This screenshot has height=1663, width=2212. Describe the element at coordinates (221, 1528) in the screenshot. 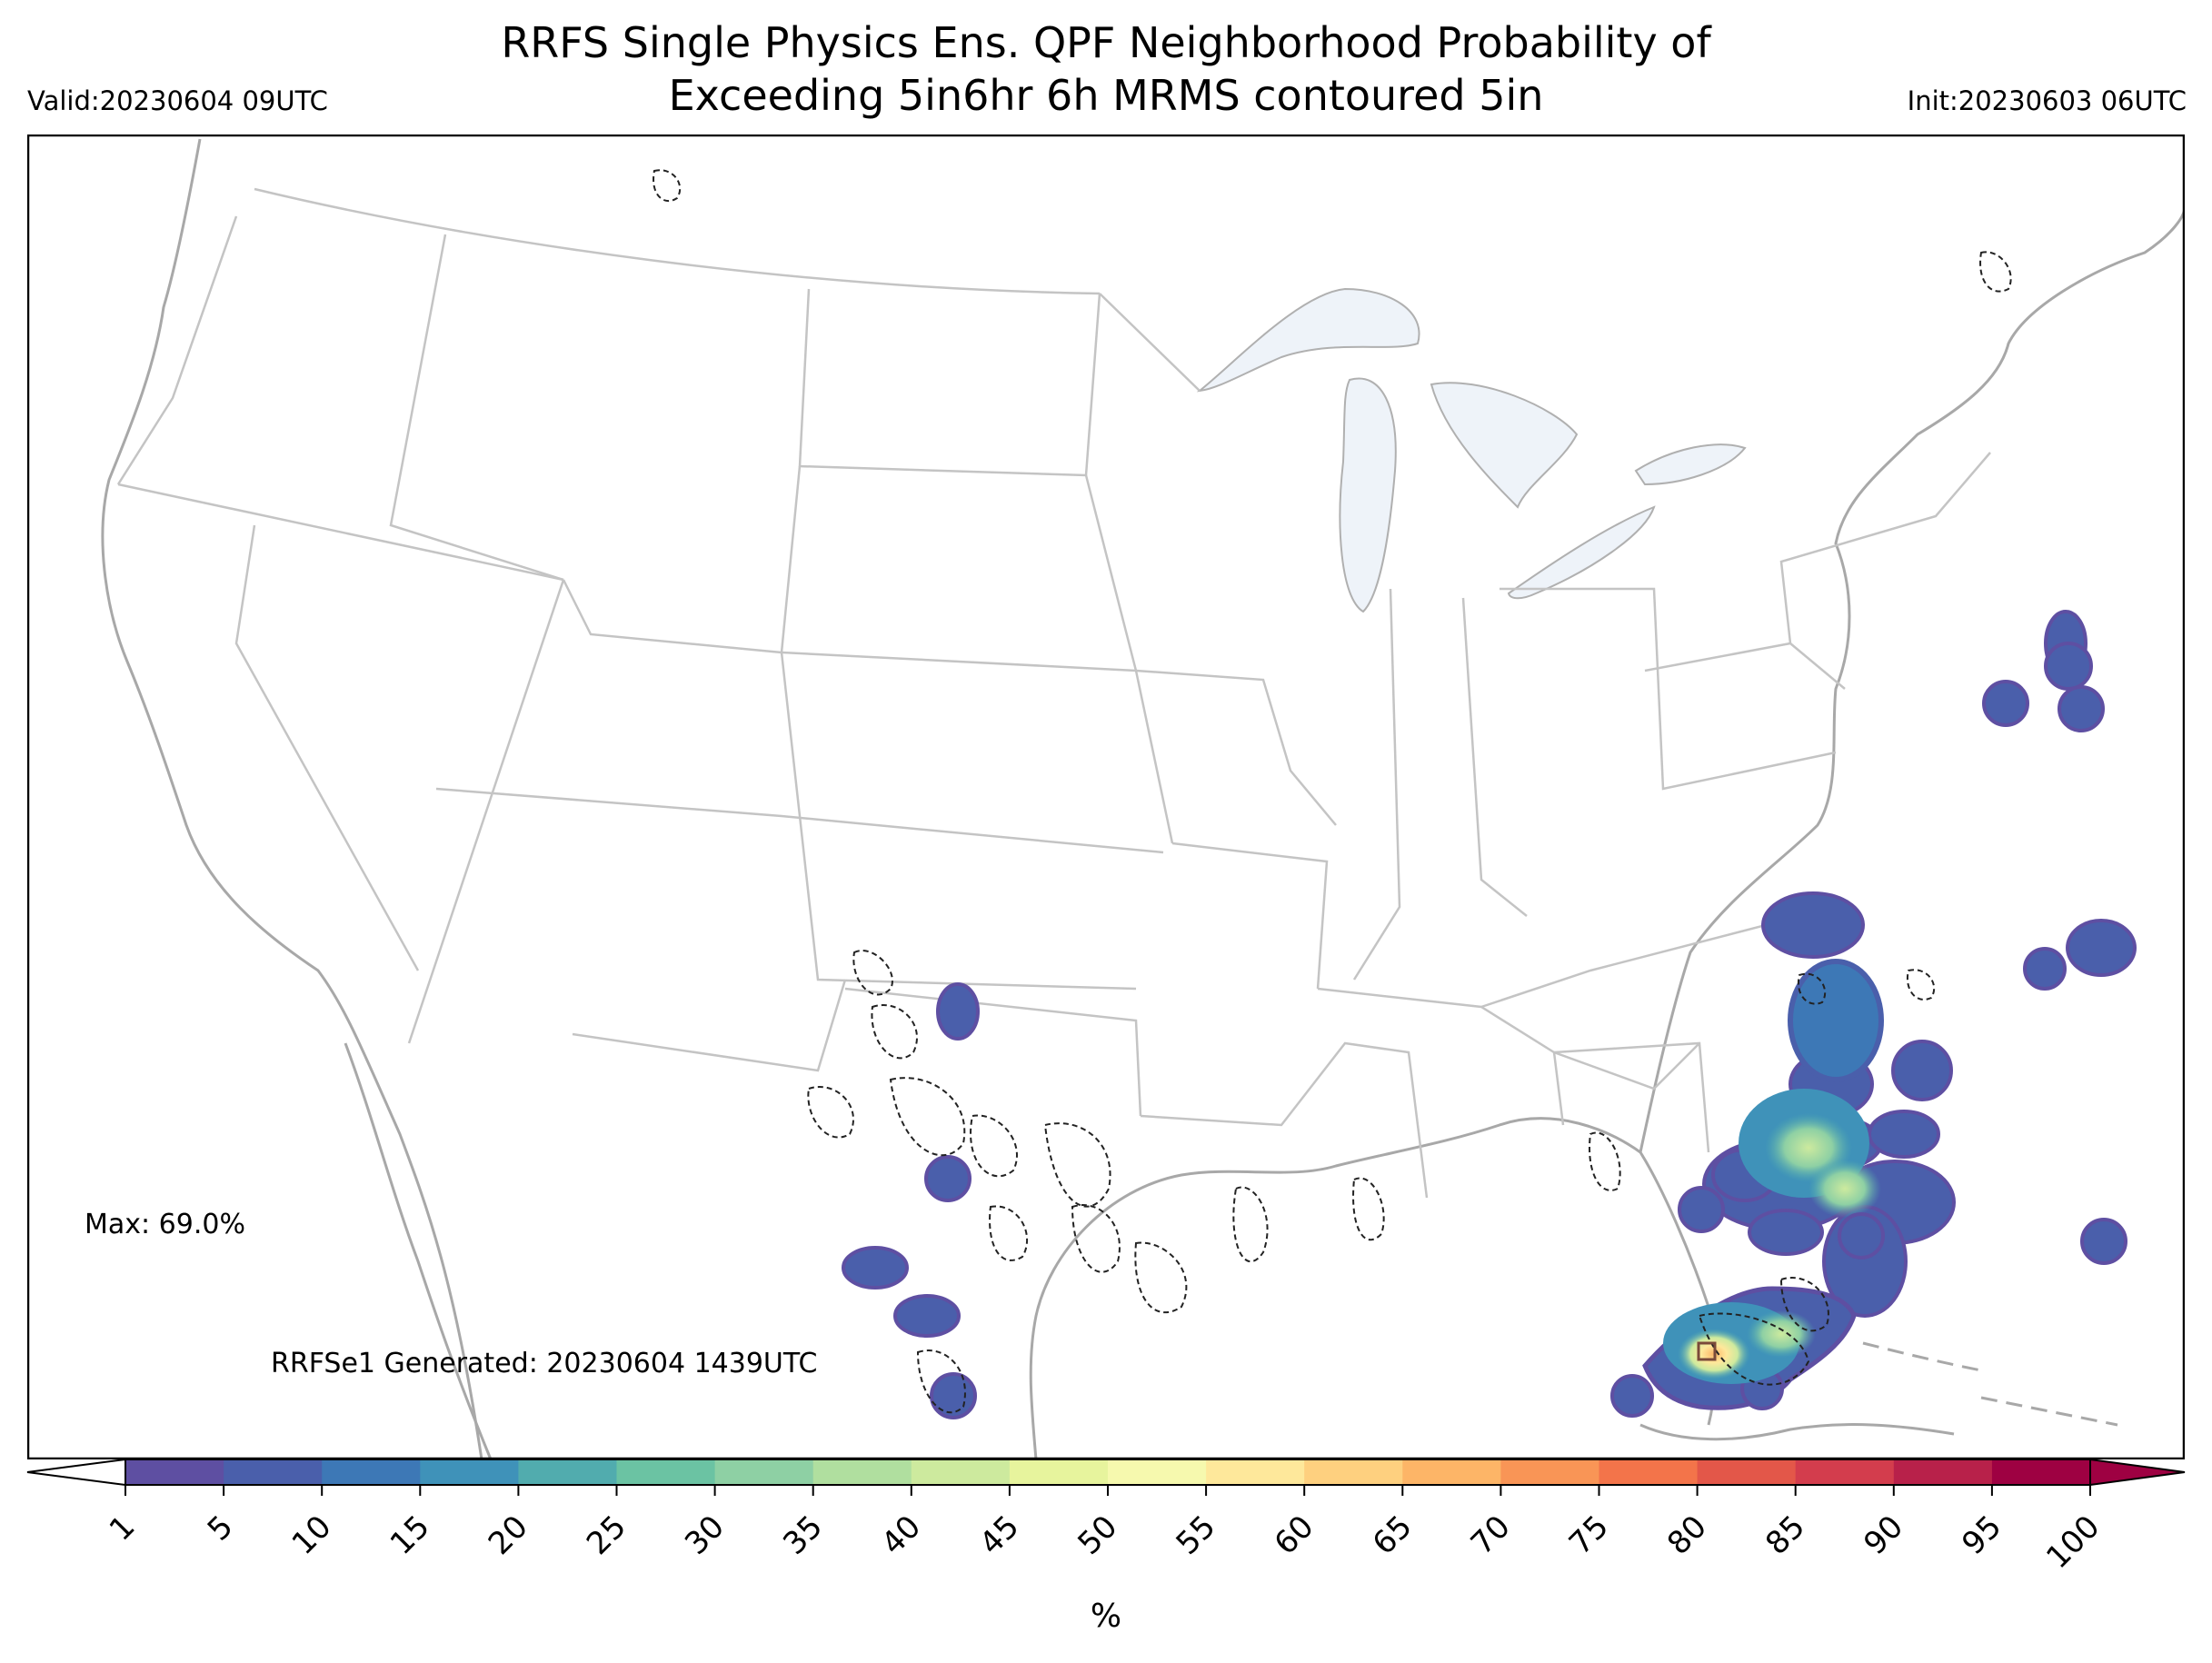

I see `colorbar-tick-label: 5` at that location.